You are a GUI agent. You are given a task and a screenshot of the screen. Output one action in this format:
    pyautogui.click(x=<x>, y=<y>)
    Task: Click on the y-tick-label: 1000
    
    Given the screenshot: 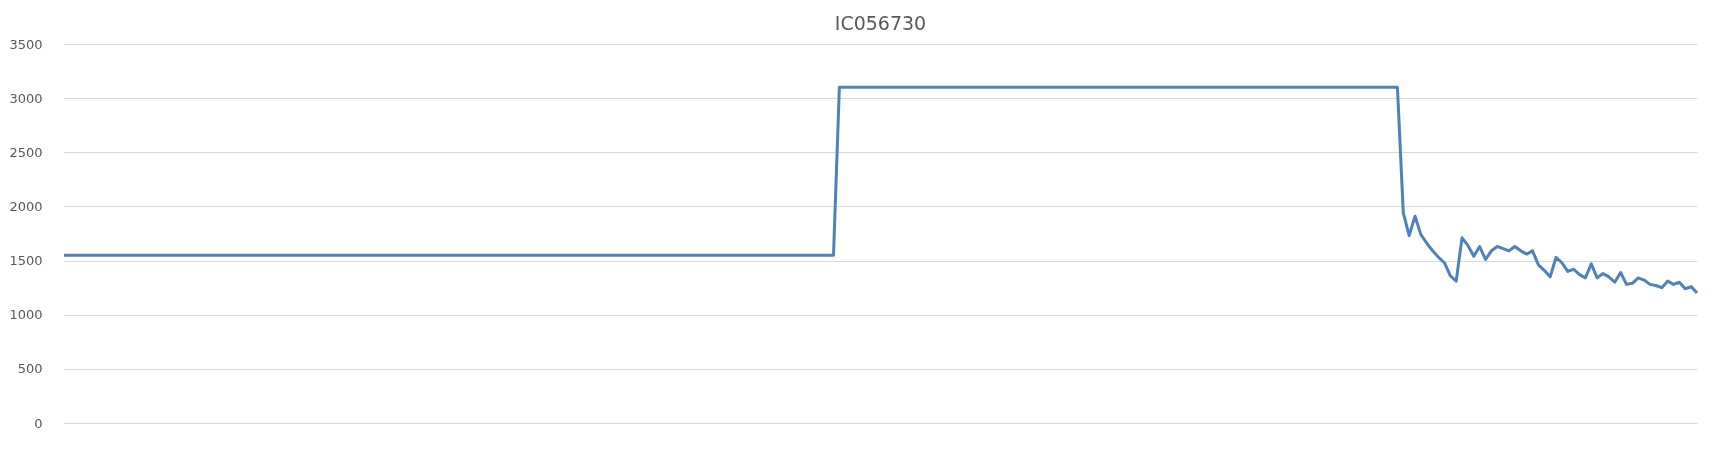 What is the action you would take?
    pyautogui.click(x=26, y=315)
    